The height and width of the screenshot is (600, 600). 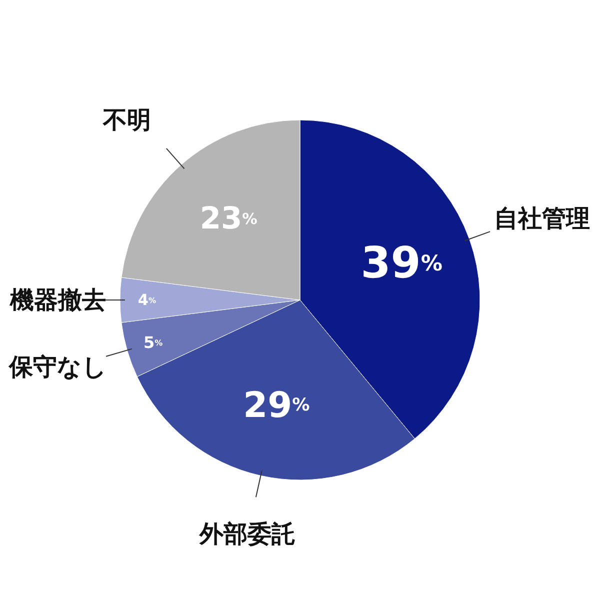 What do you see at coordinates (247, 534) in the screenshot?
I see `slice-label: 外部委託` at bounding box center [247, 534].